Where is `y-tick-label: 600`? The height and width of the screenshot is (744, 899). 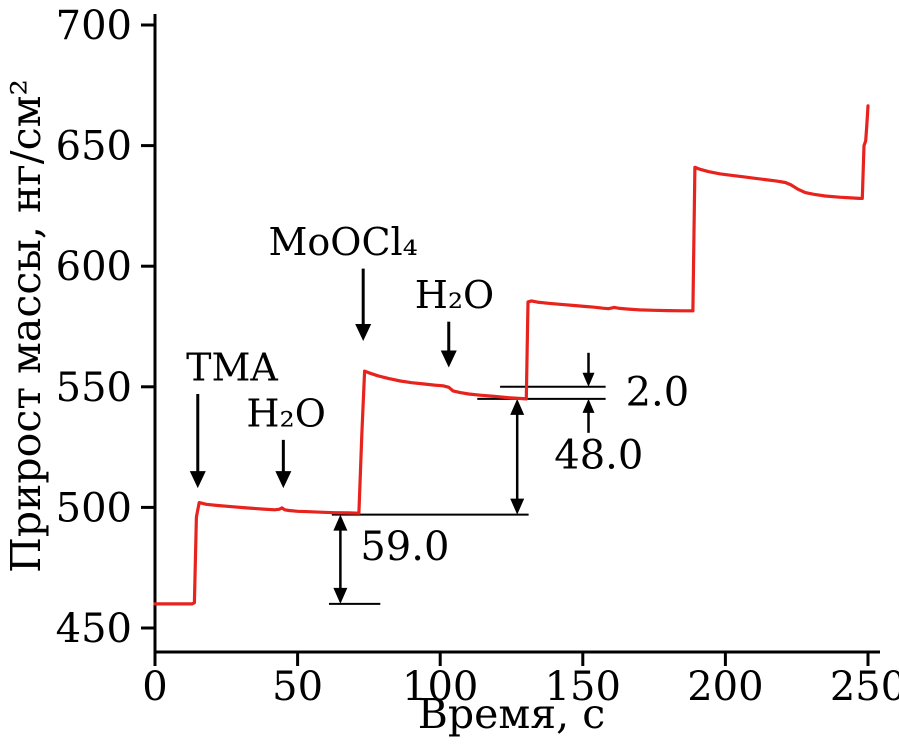 y-tick-label: 600 is located at coordinates (94, 267).